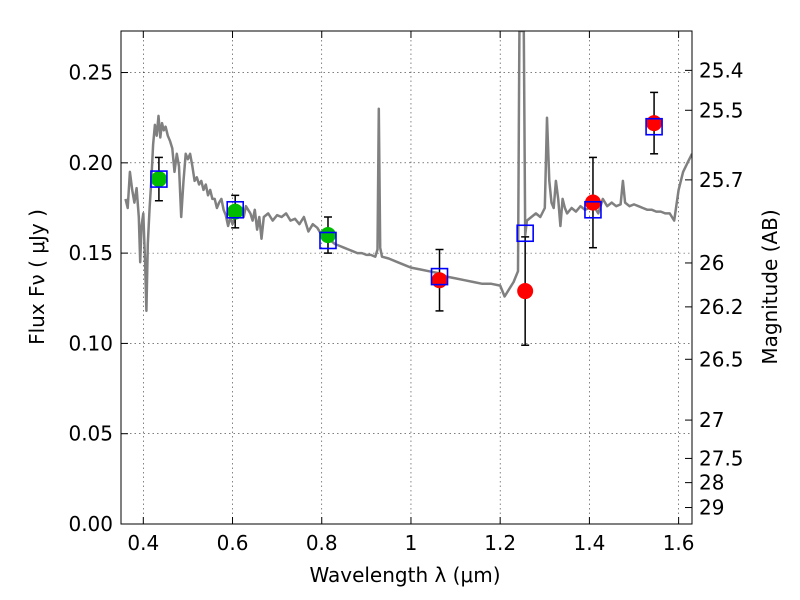  I want to click on x-tick-label: 1, so click(411, 543).